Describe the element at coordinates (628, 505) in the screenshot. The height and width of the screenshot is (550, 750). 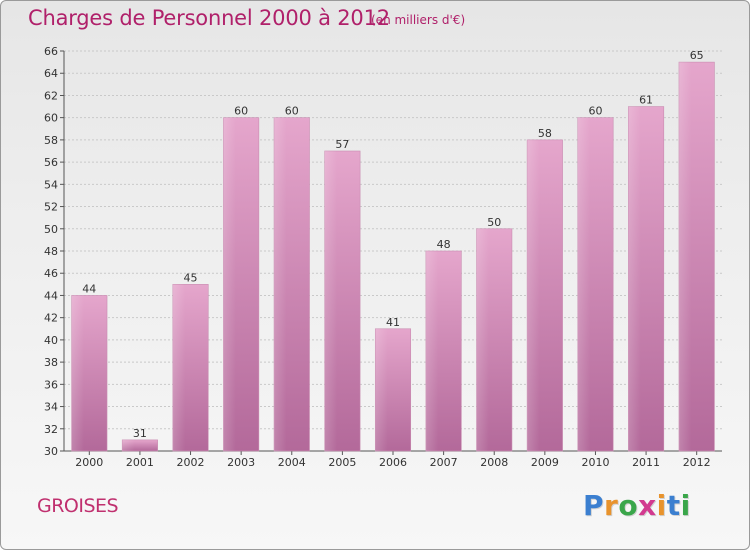
I see `logo-letter: o` at that location.